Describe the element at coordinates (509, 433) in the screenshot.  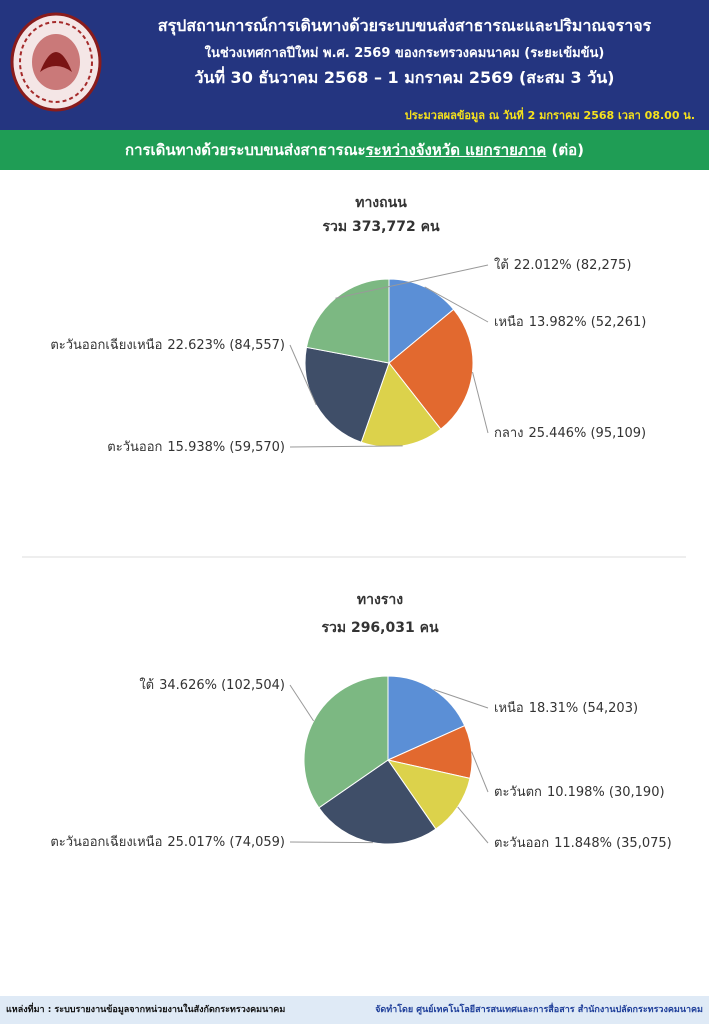
I see `slice-name: กลาง` at that location.